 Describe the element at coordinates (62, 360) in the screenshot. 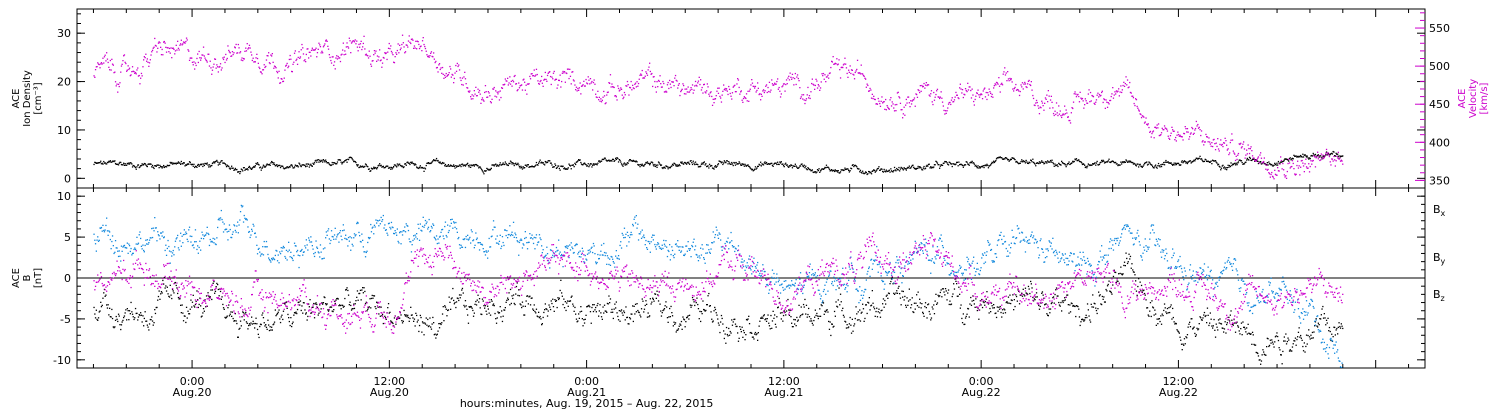

I see `imf-ytick-label: -10` at that location.